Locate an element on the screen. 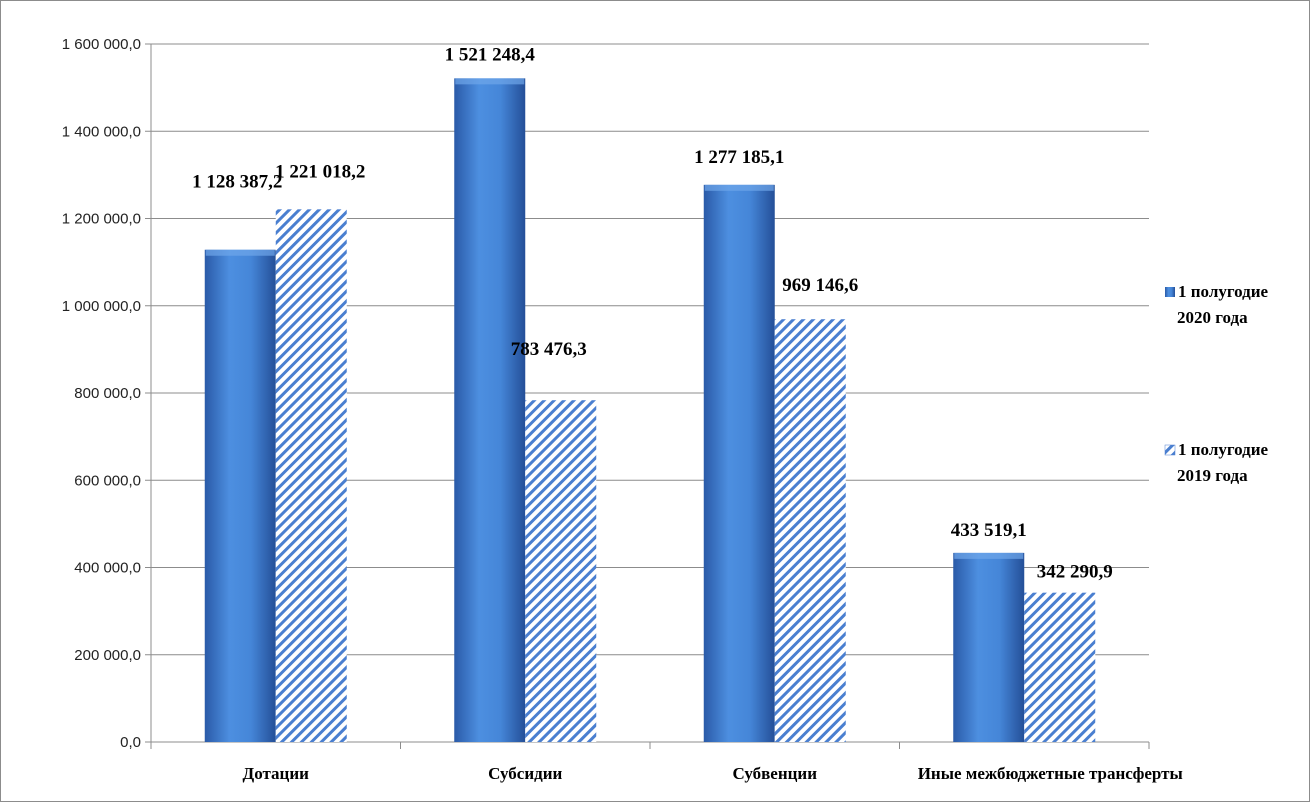 The width and height of the screenshot is (1310, 803). legend-label: 2020 года is located at coordinates (1212, 317).